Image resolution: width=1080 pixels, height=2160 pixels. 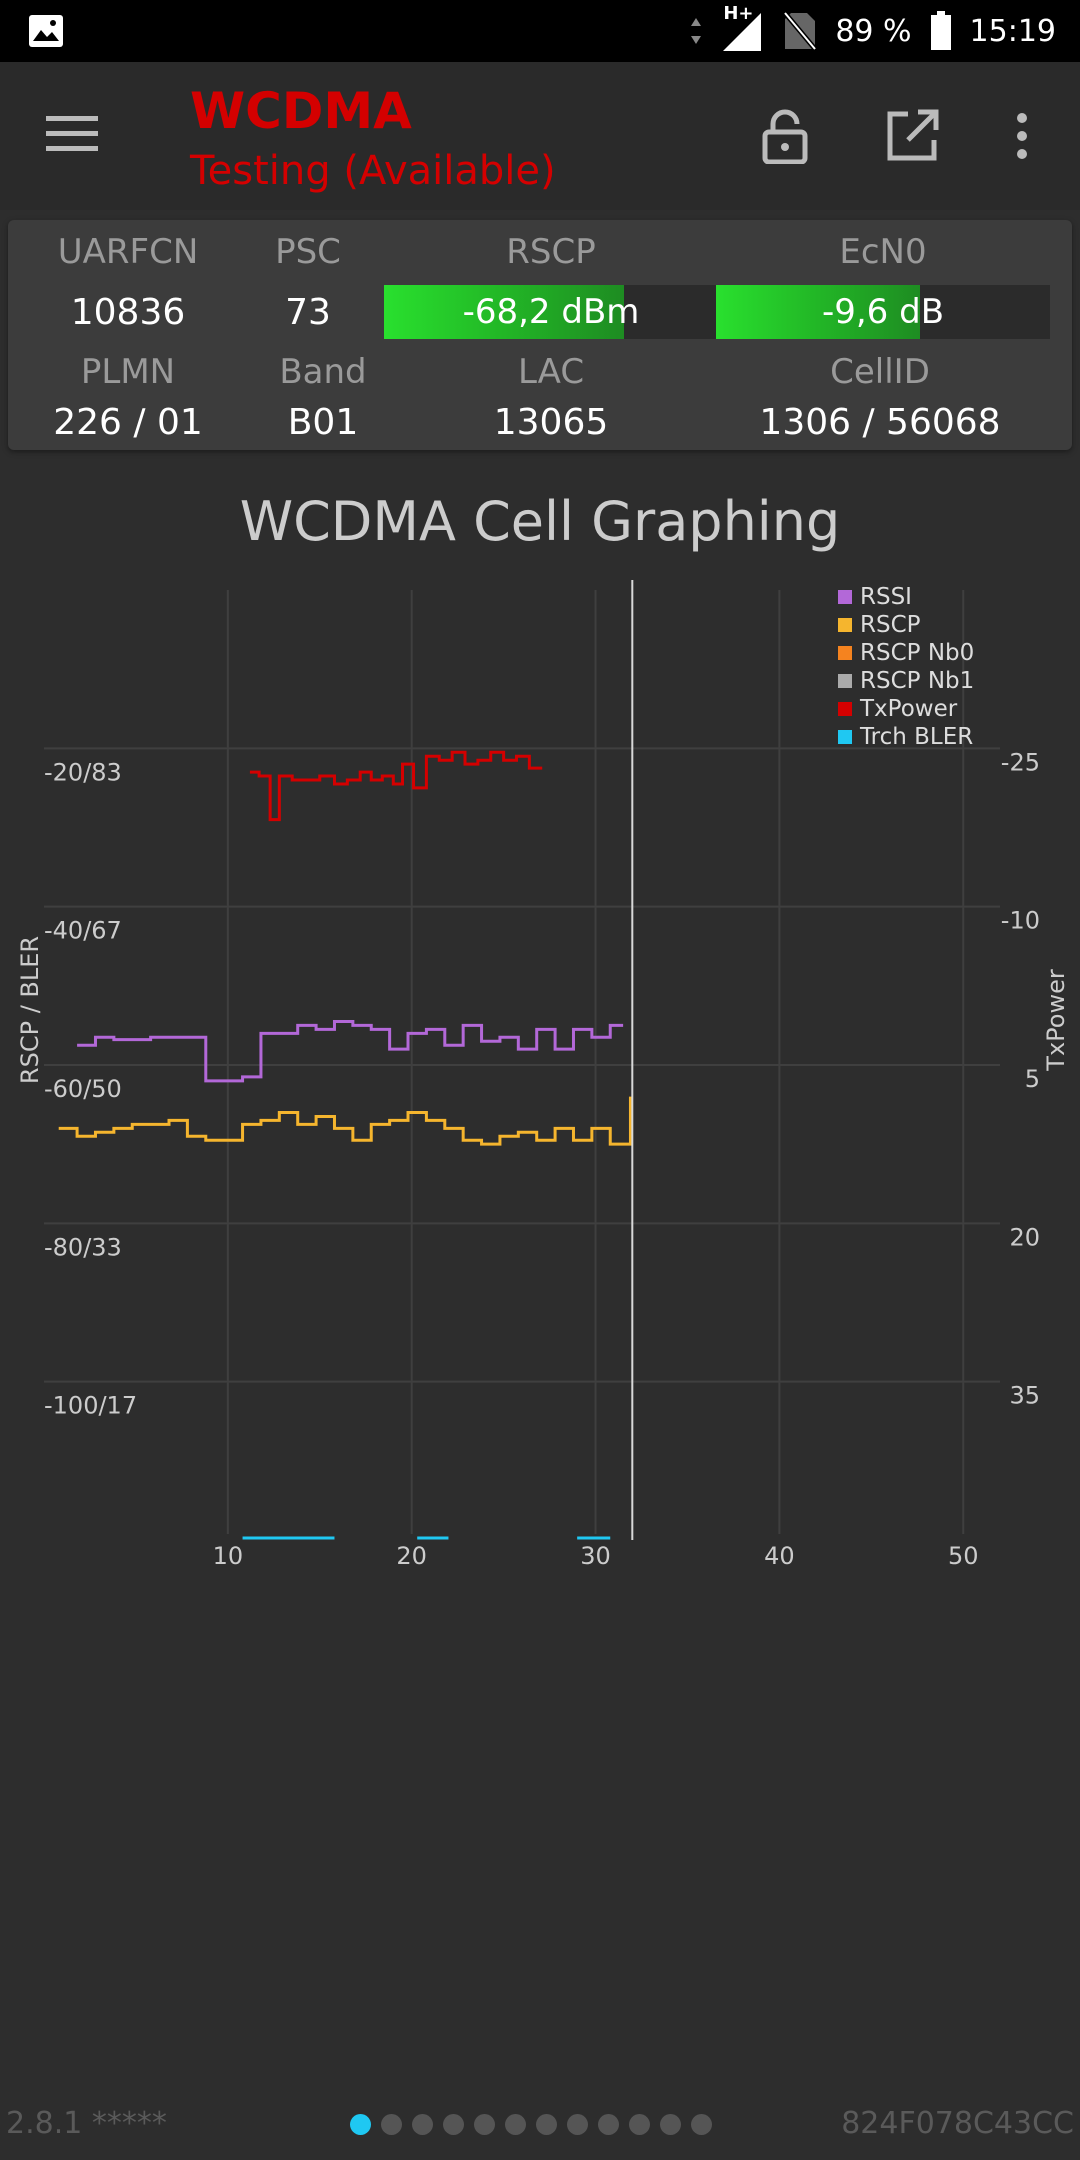 I want to click on more-vert-icon, so click(x=1022, y=136).